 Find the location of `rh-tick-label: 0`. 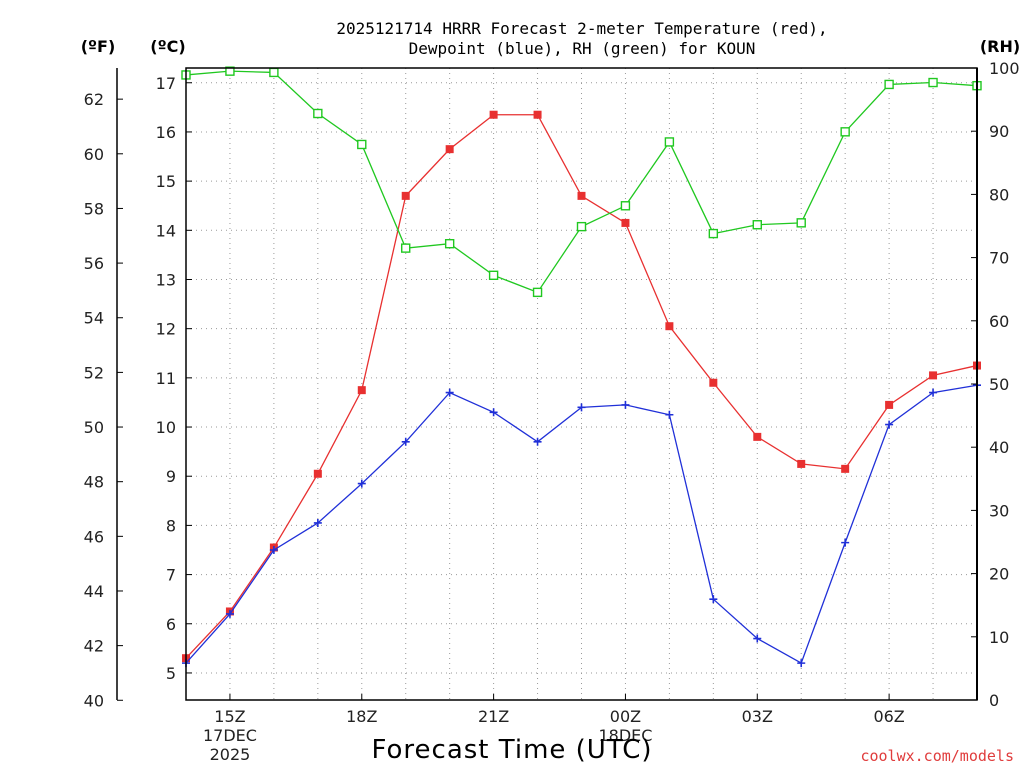

rh-tick-label: 0 is located at coordinates (994, 700).